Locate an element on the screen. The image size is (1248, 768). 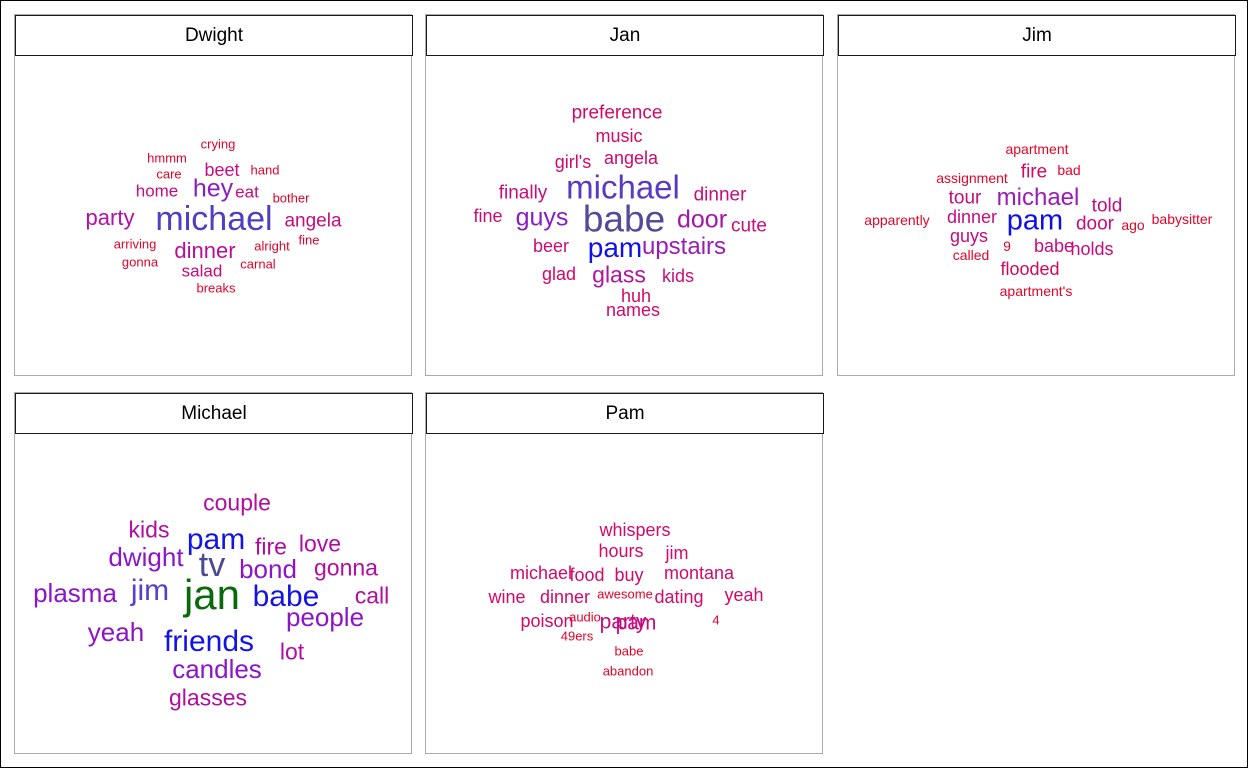
word-audio: audio is located at coordinates (585, 617).